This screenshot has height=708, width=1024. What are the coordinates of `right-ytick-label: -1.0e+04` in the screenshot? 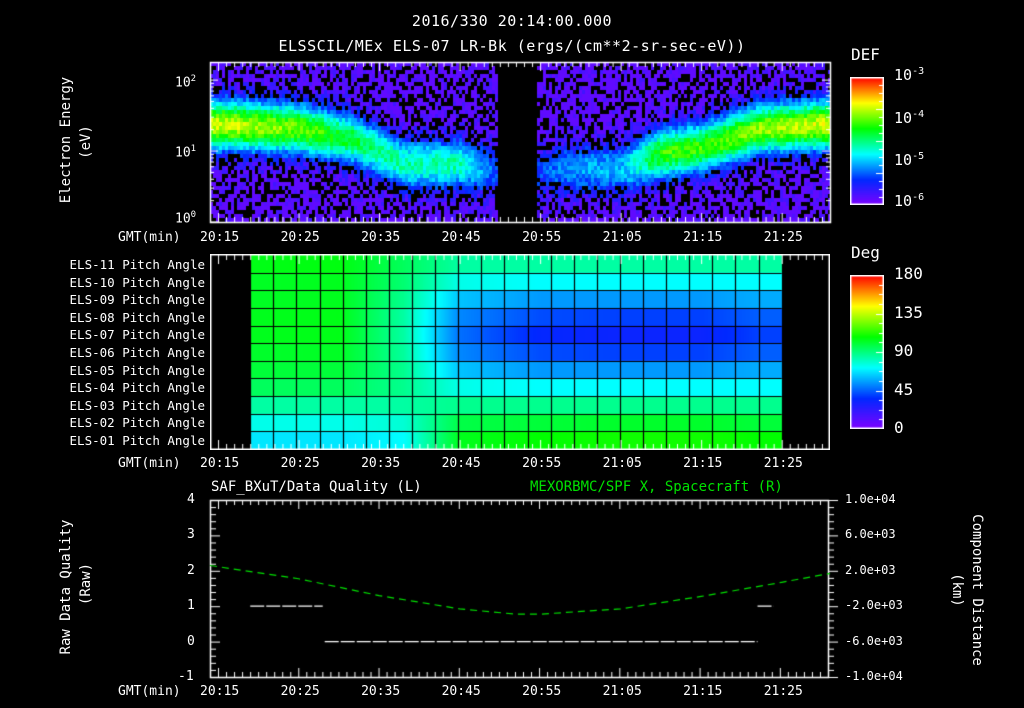 It's located at (874, 676).